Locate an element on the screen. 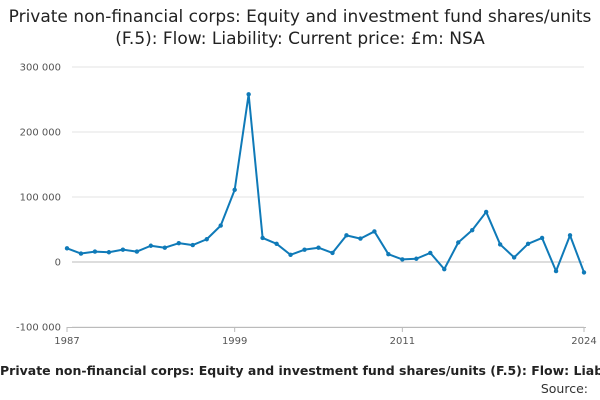 Image resolution: width=600 pixels, height=400 pixels. y-tick-label: -100 000 is located at coordinates (38, 328).